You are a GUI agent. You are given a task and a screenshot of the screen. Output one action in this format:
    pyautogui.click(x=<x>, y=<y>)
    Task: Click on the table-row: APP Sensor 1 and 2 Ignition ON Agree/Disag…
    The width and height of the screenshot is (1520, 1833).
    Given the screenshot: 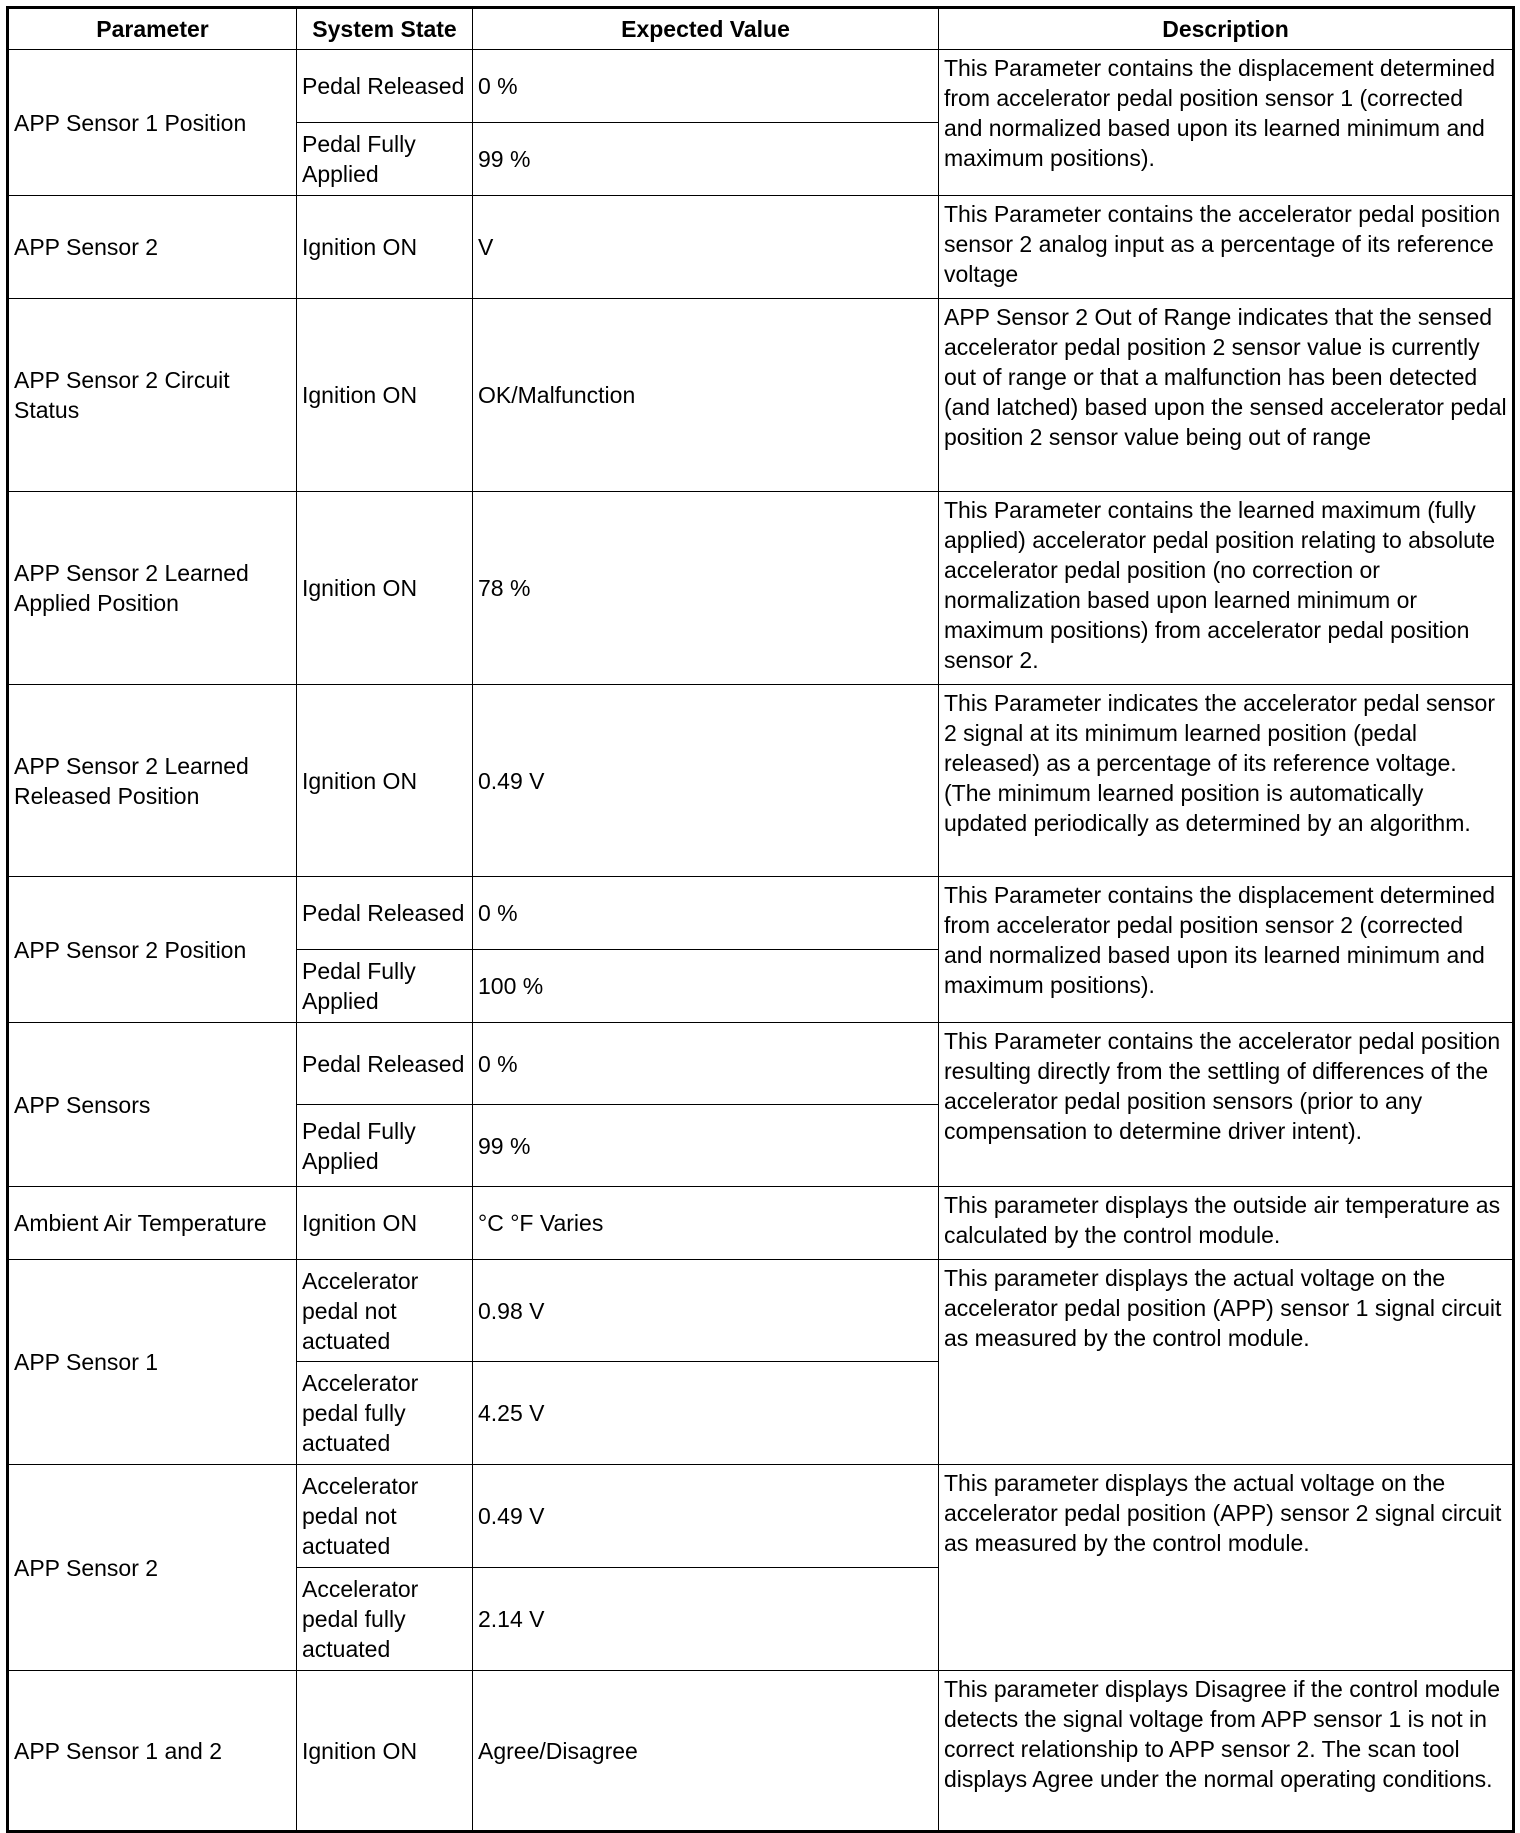 What is the action you would take?
    pyautogui.click(x=760, y=1751)
    